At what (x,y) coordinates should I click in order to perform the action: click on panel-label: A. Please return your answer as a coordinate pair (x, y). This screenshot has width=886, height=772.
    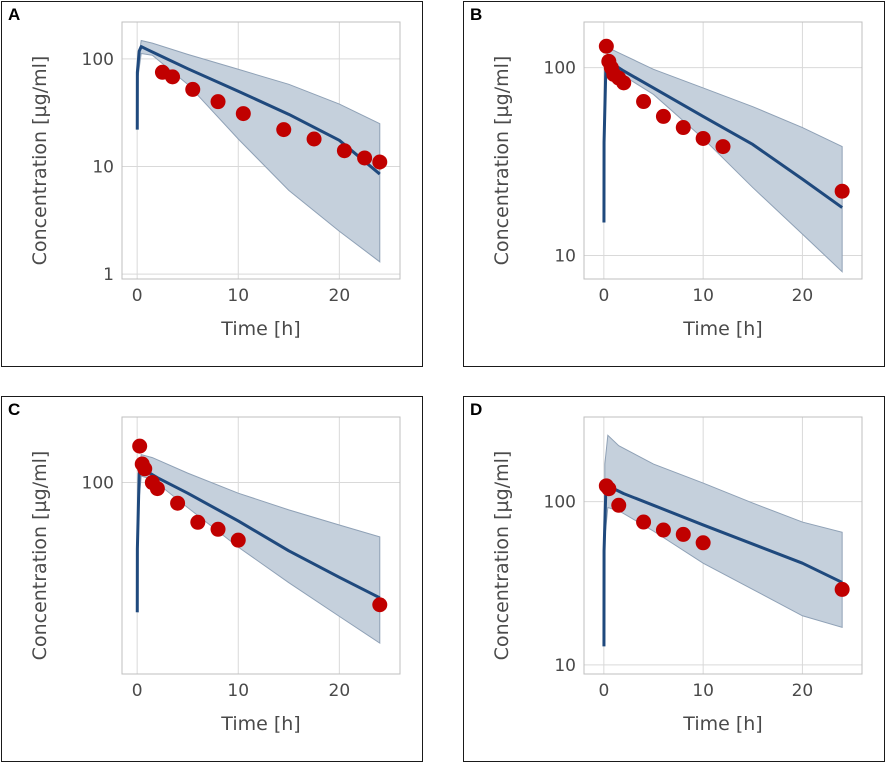
    Looking at the image, I should click on (14, 14).